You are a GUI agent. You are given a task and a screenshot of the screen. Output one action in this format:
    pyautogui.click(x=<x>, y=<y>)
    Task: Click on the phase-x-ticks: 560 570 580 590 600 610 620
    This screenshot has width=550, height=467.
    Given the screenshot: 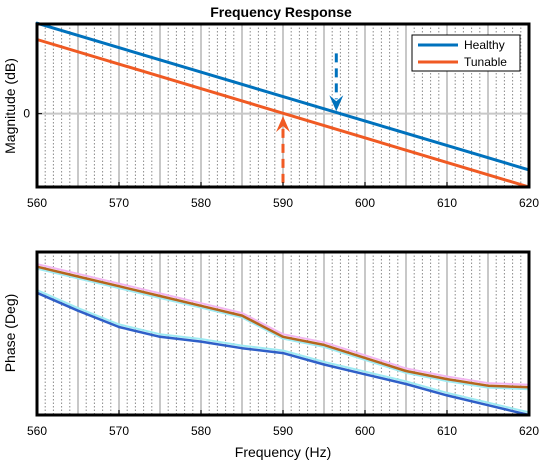 What is the action you would take?
    pyautogui.click(x=283, y=424)
    